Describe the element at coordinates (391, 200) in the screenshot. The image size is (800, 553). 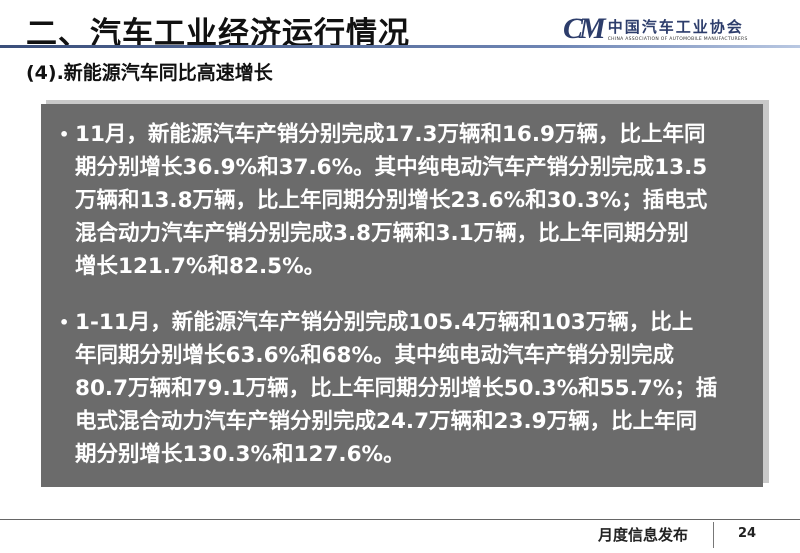
I see `text-line: 万辆和13.8万辆，比上年同期分别增长23.6%和30.3%；插电式` at that location.